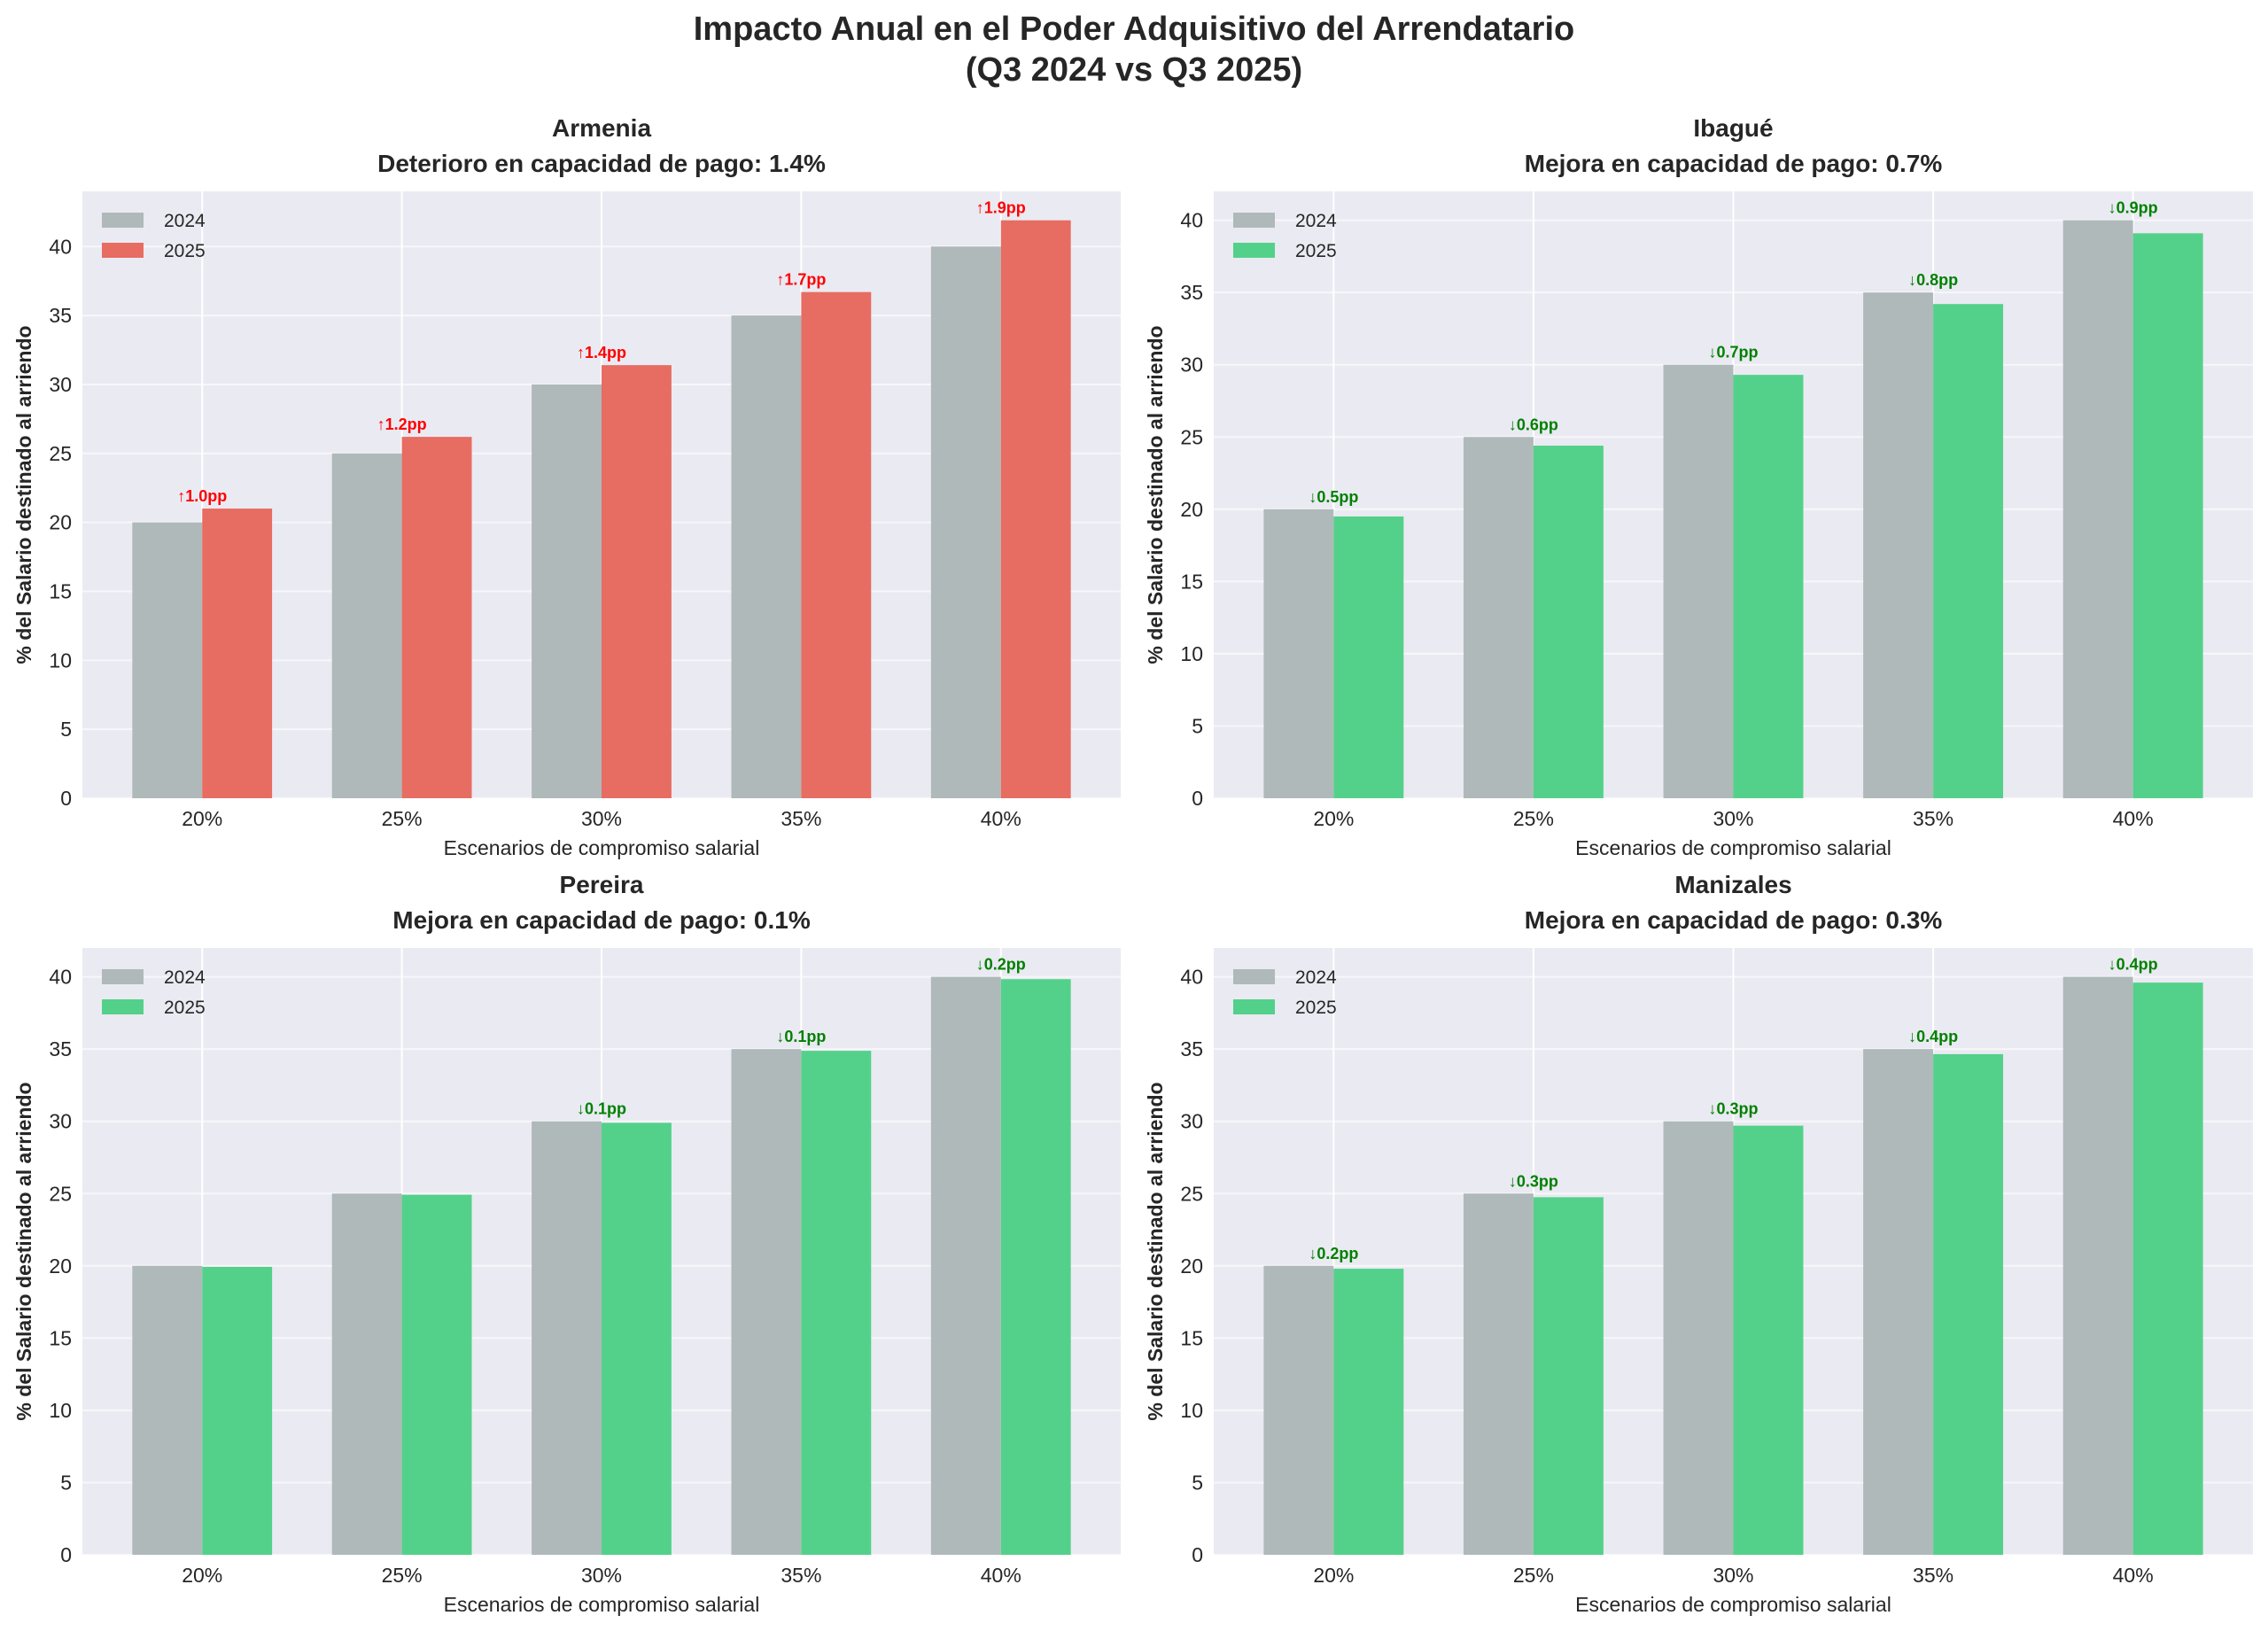  What do you see at coordinates (601, 163) in the screenshot?
I see `subplot-subtitle: Deterioro en capacidad de pago: 1.4%` at bounding box center [601, 163].